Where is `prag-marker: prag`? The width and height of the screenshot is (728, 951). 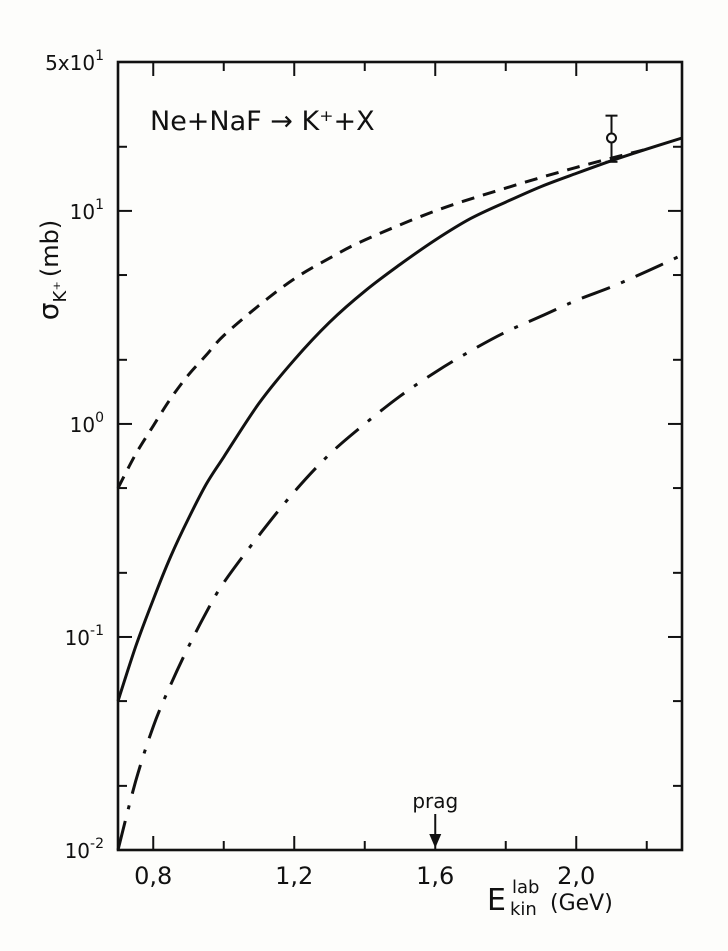
prag-marker: prag is located at coordinates (435, 818).